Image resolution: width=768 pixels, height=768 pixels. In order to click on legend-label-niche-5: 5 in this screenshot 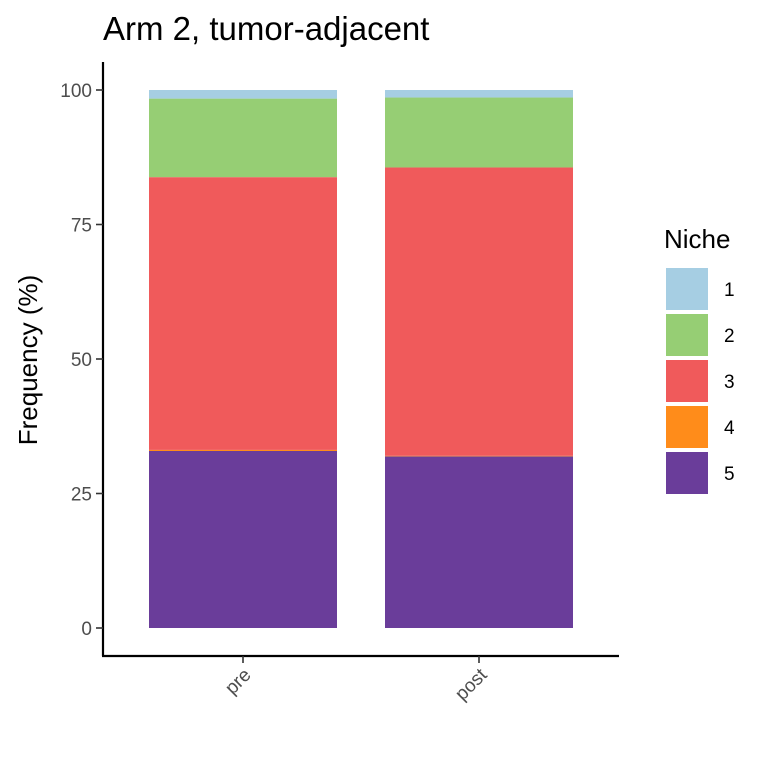, I will do `click(729, 474)`.